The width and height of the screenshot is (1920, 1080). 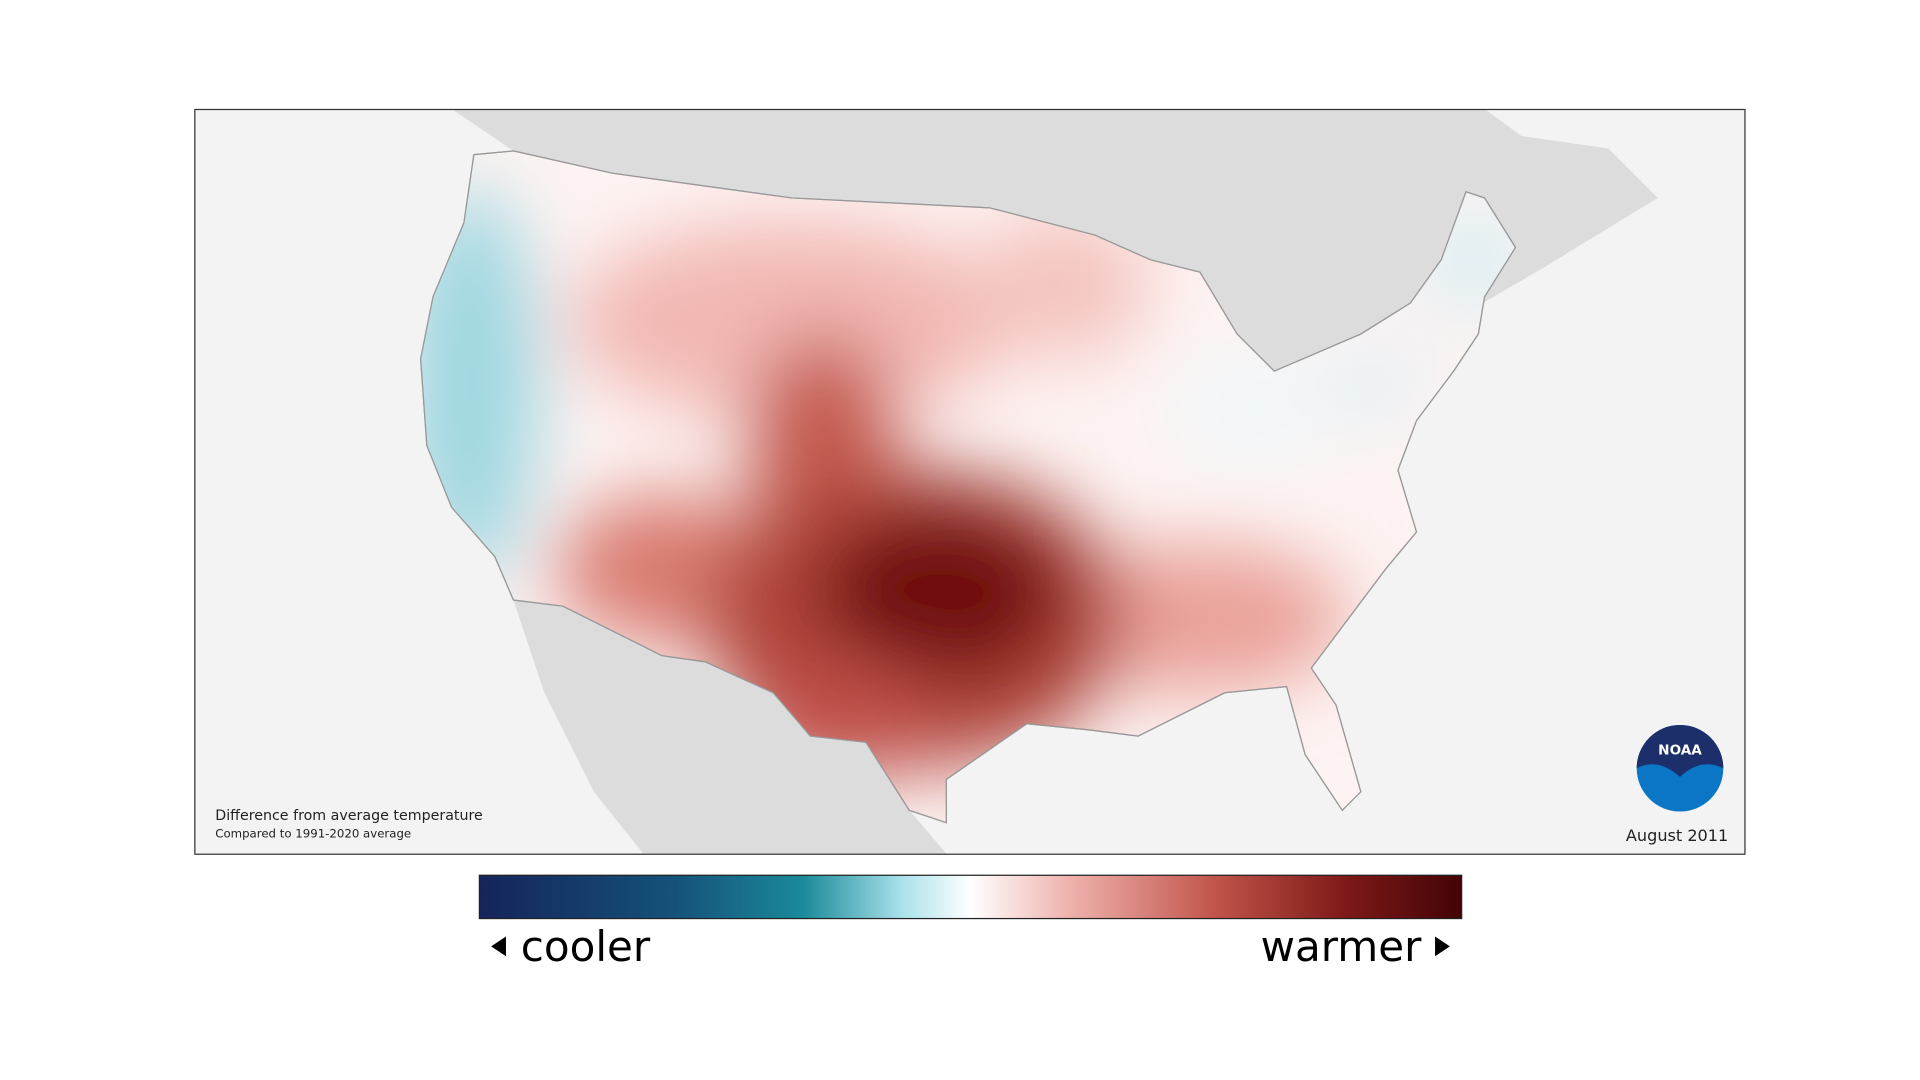 I want to click on color-scale, so click(x=970, y=897).